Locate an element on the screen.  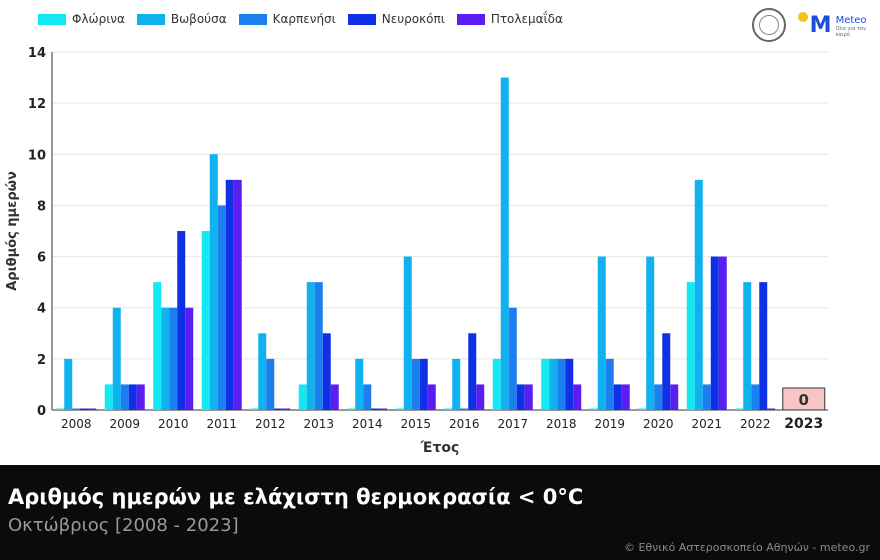
legend-item-nevrokopi: Νευροκόπι is located at coordinates (396, 19).